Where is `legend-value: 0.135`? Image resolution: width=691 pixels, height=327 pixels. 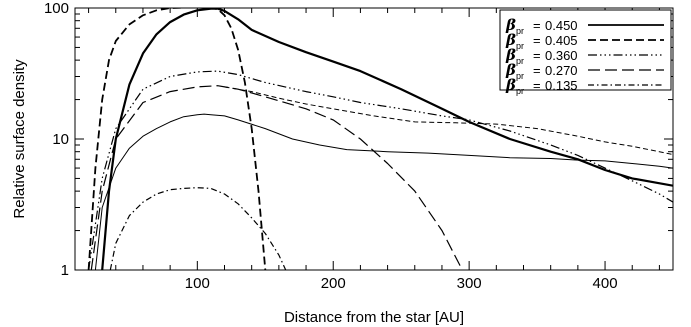 legend-value: 0.135 is located at coordinates (561, 85).